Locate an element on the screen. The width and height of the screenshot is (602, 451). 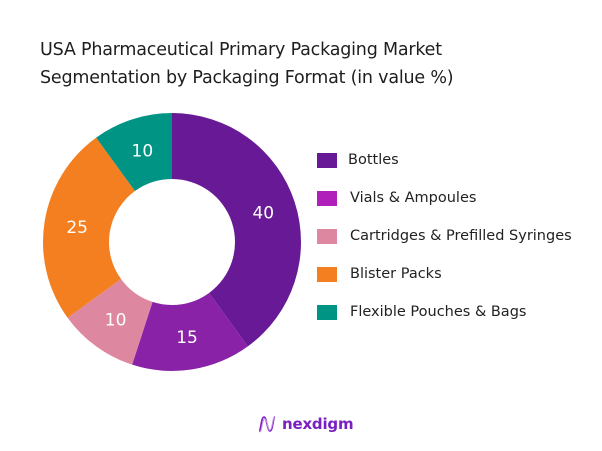
legend-item-bottles: Bottles is located at coordinates (444, 160).